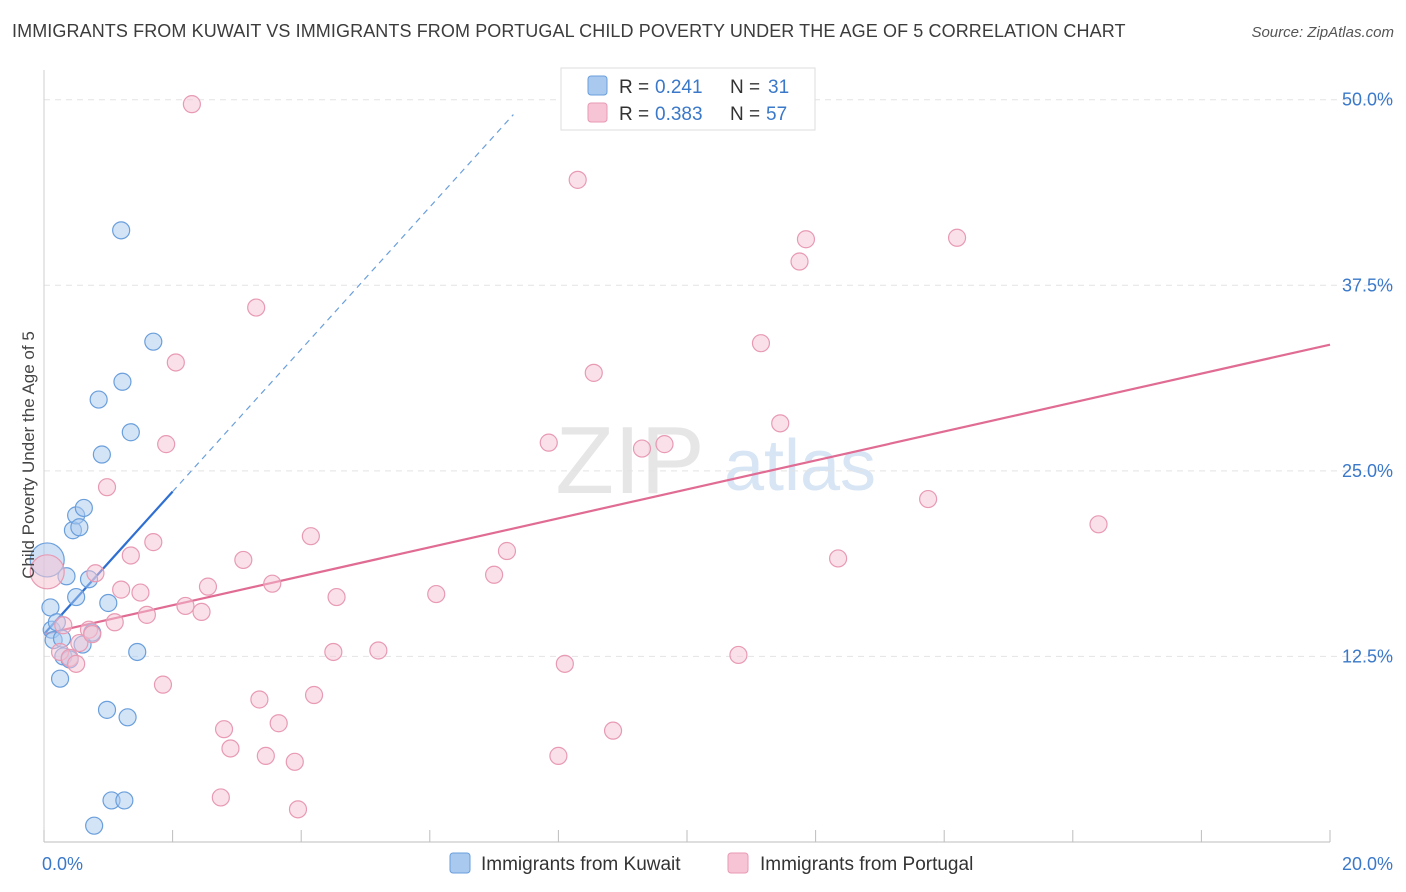 Image resolution: width=1406 pixels, height=892 pixels. Describe the element at coordinates (581, 864) in the screenshot. I see `legend-kuwait-label: Immigrants from Kuwait` at that location.